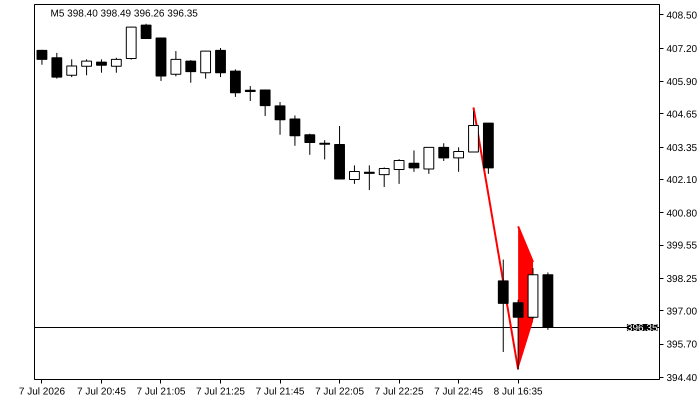 The width and height of the screenshot is (700, 400). What do you see at coordinates (682, 148) in the screenshot?
I see `y-tick-label: 403.35` at bounding box center [682, 148].